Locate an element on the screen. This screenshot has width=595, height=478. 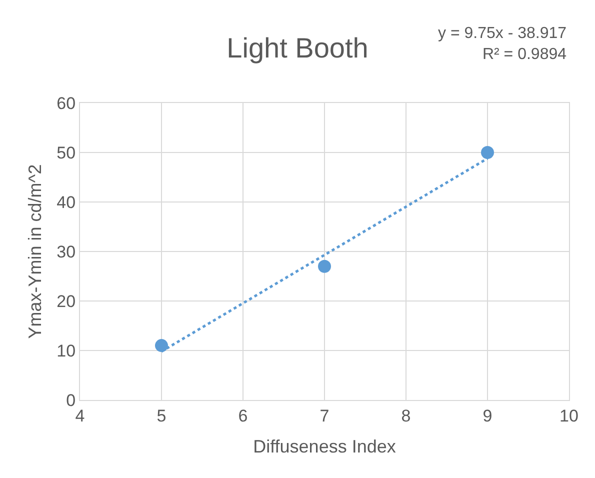
y-tick-label: 60 is located at coordinates (66, 103).